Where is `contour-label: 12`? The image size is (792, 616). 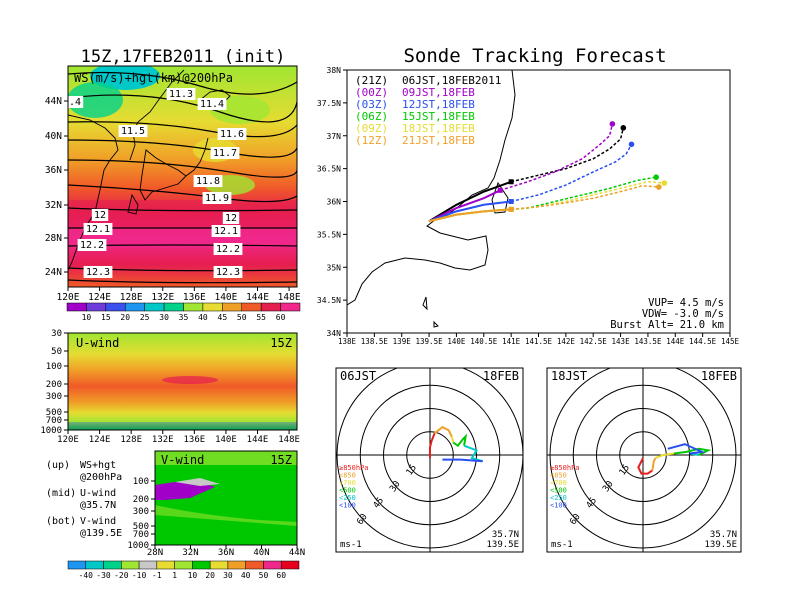 contour-label: 12 is located at coordinates (231, 218).